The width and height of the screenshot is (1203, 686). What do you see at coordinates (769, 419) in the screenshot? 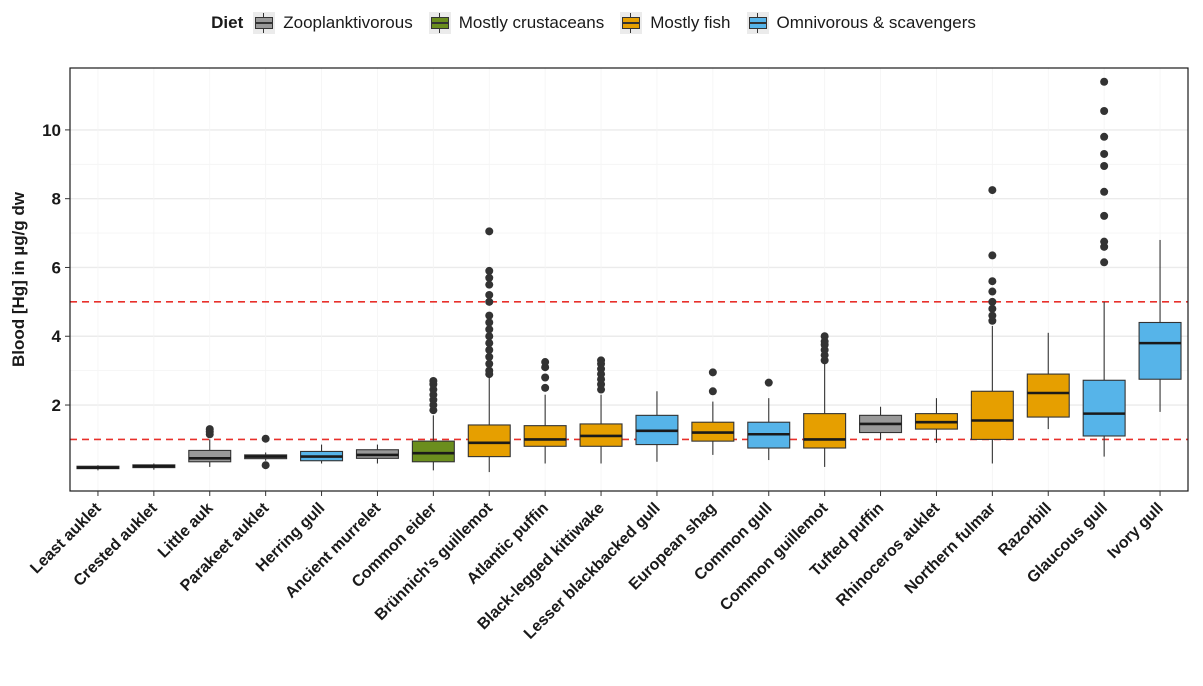
I see `box-common-gull` at bounding box center [769, 419].